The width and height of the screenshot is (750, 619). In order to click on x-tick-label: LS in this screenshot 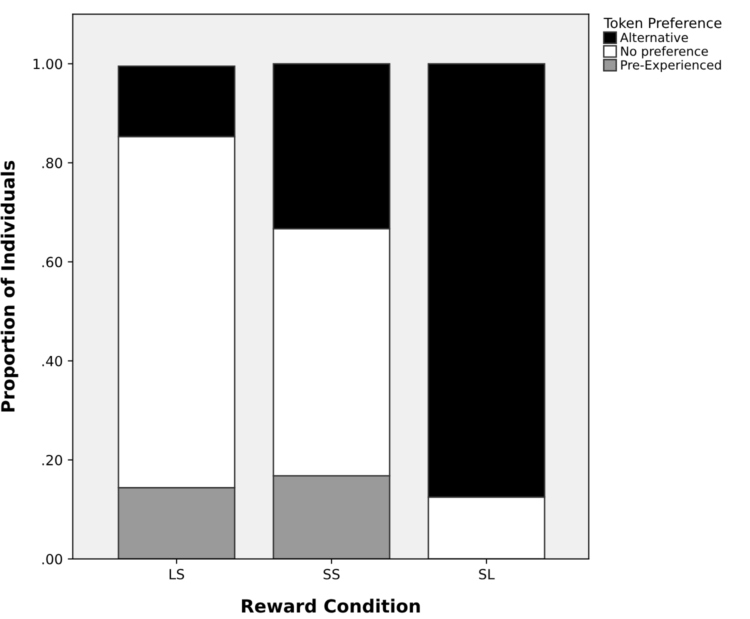, I will do `click(177, 574)`.